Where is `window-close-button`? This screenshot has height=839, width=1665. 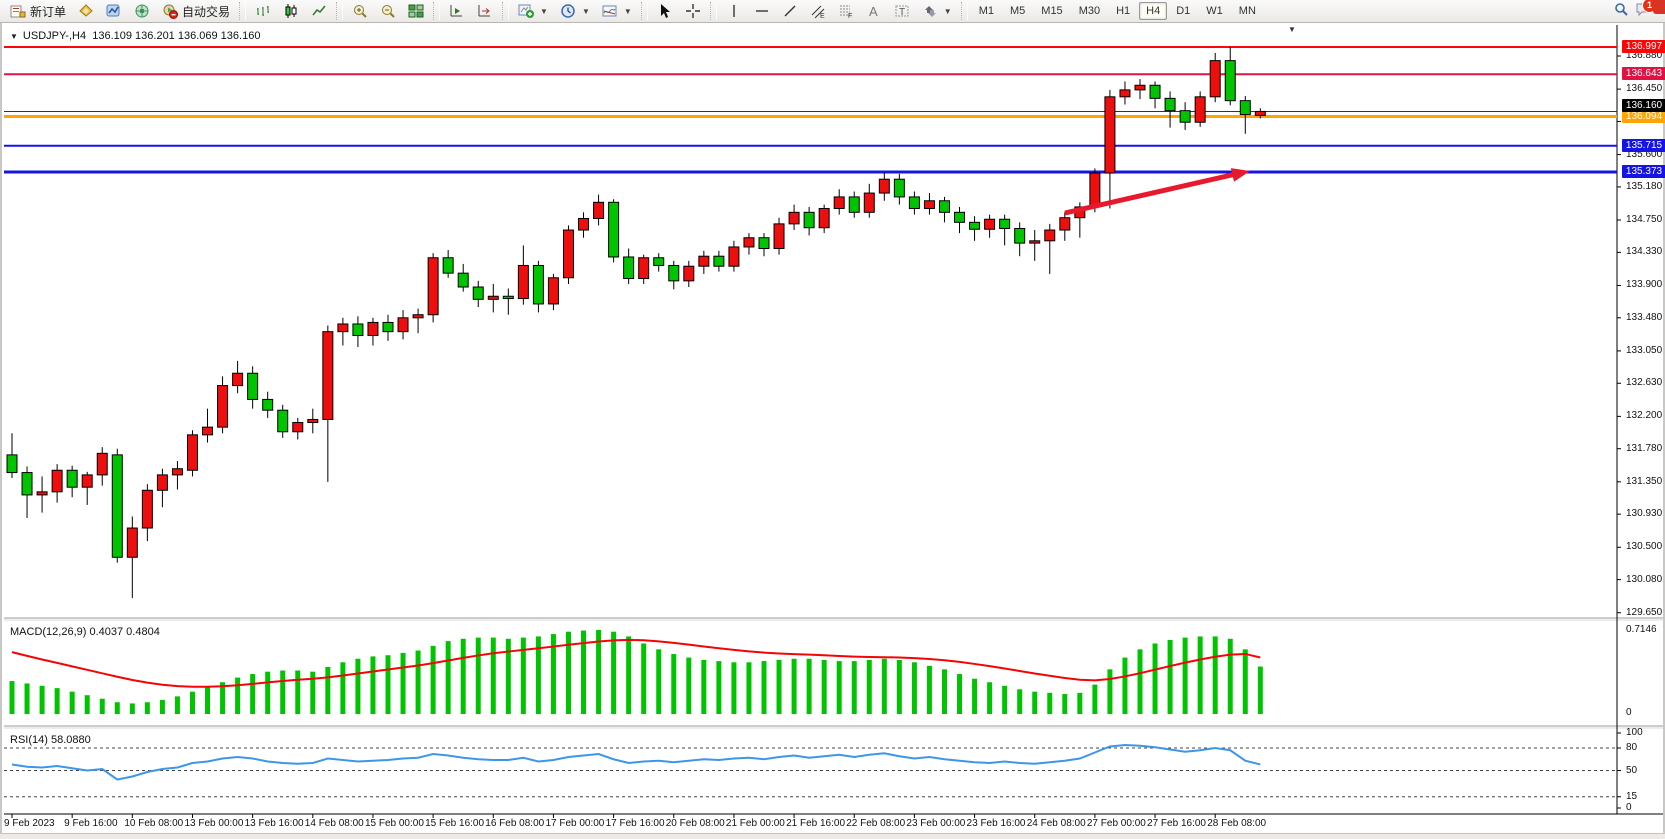
window-close-button is located at coordinates (1659, 7).